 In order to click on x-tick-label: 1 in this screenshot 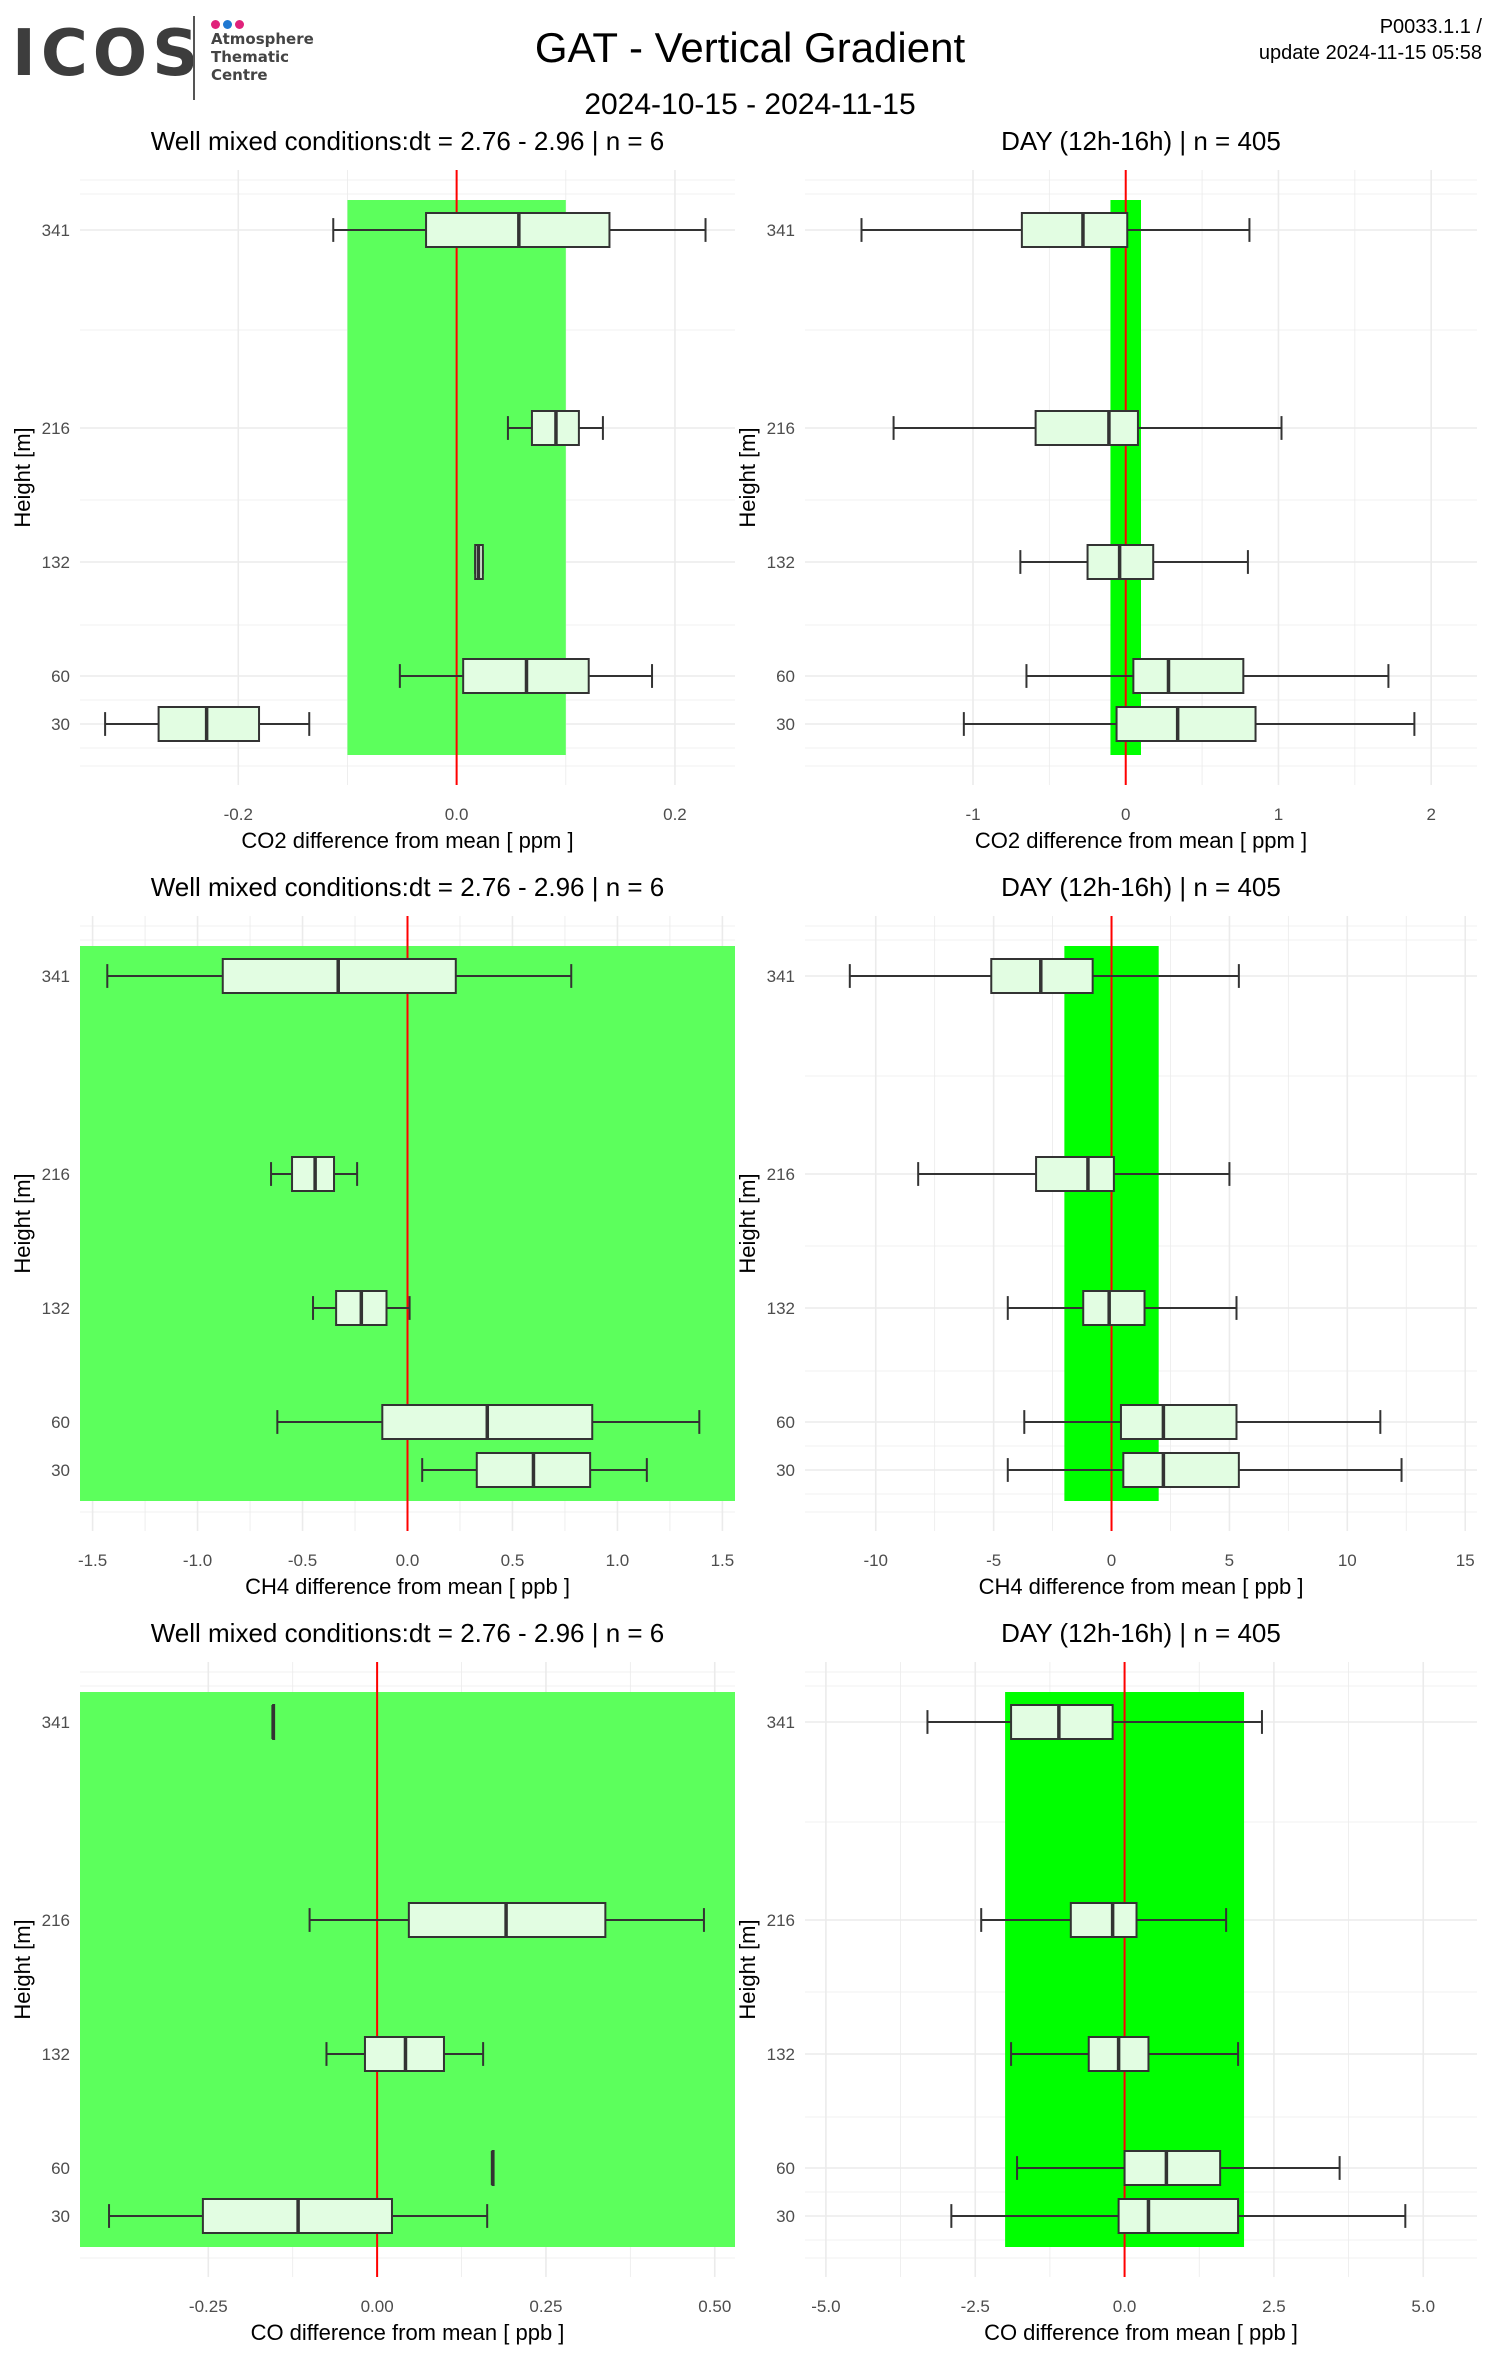, I will do `click(1278, 814)`.